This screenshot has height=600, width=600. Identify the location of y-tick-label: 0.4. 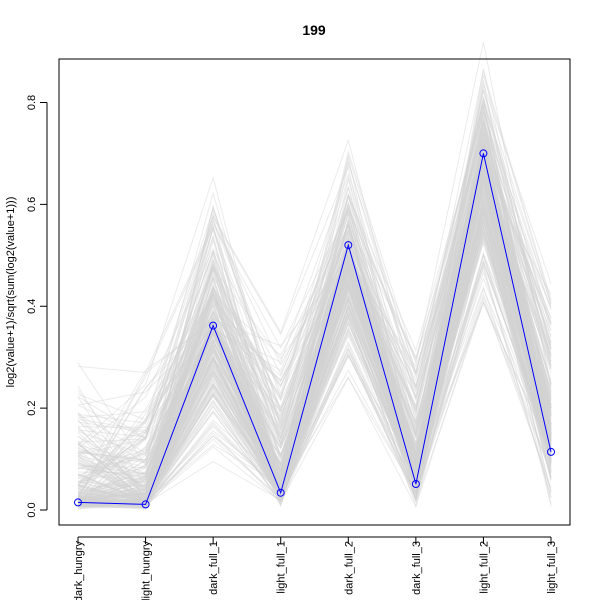
(32, 306).